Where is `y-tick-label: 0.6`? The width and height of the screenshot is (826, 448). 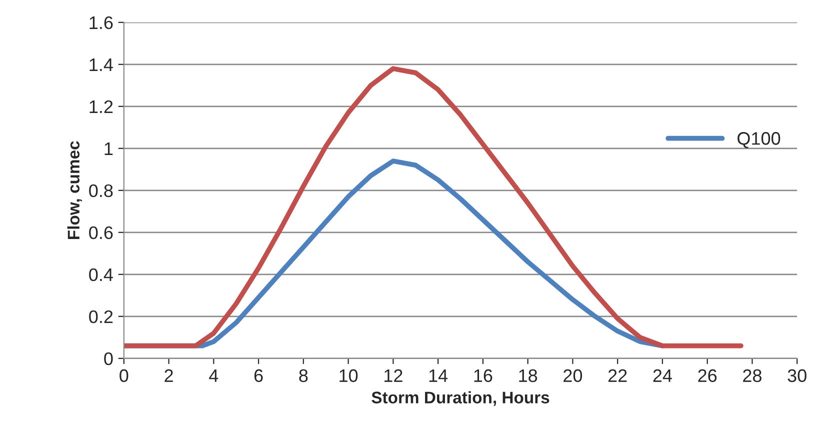 y-tick-label: 0.6 is located at coordinates (101, 233).